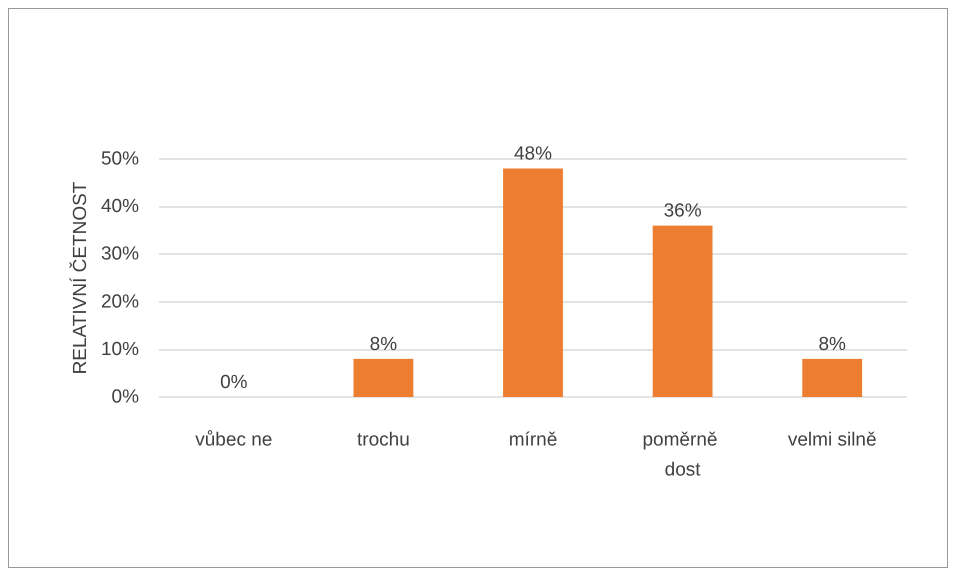 This screenshot has width=958, height=578. What do you see at coordinates (533, 440) in the screenshot?
I see `x-tick-label: mírně` at bounding box center [533, 440].